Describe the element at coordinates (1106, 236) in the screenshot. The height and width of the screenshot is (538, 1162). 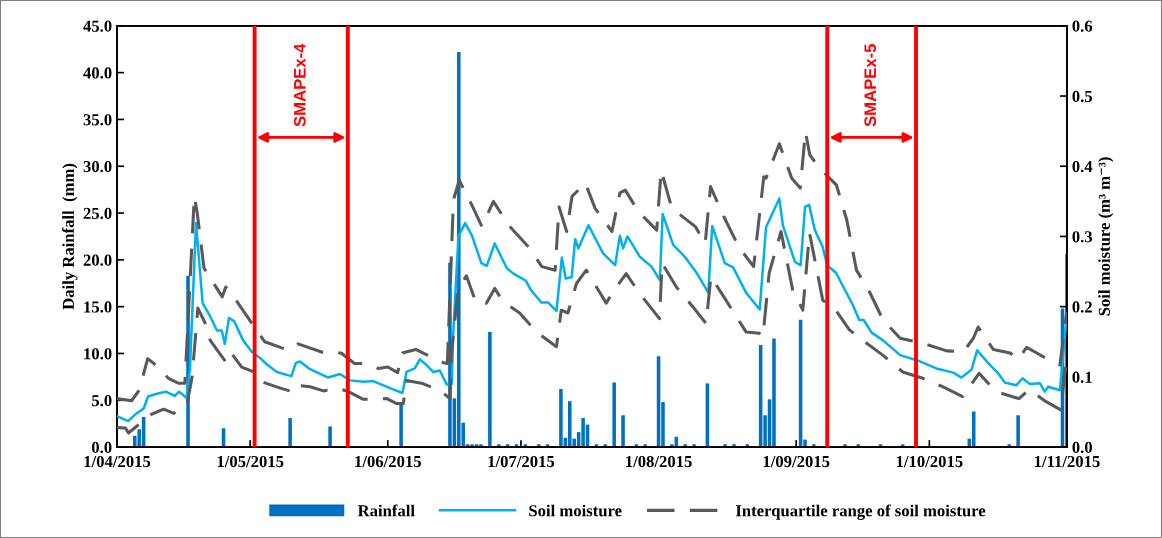
I see `y2-axis-title: Soil moisture (m³ m⁻³)` at that location.